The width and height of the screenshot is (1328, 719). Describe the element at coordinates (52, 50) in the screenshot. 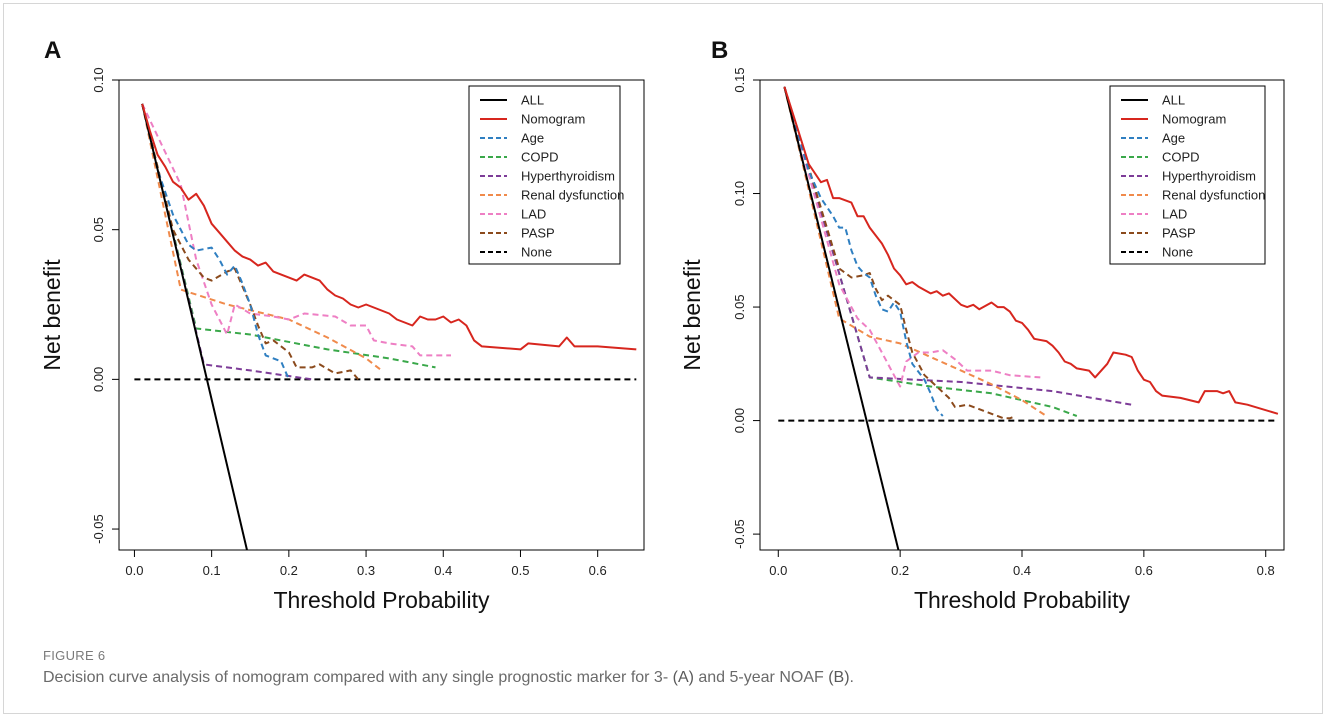

I see `panel-letter: A` at that location.